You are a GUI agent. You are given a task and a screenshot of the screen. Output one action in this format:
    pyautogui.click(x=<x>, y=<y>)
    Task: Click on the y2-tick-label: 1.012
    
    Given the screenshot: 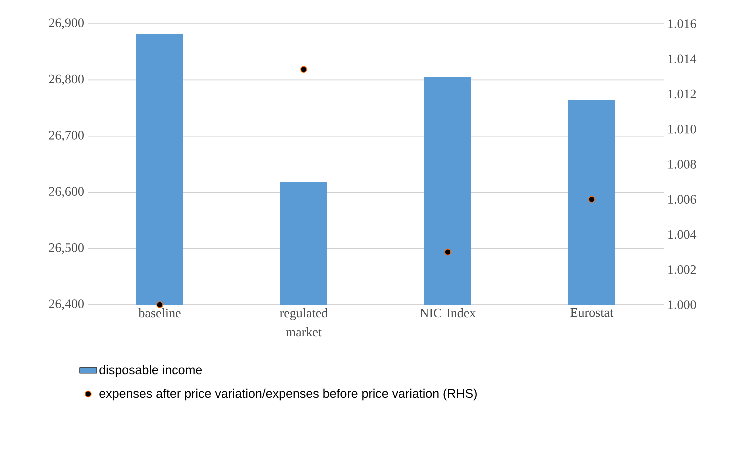 What is the action you would take?
    pyautogui.click(x=682, y=94)
    